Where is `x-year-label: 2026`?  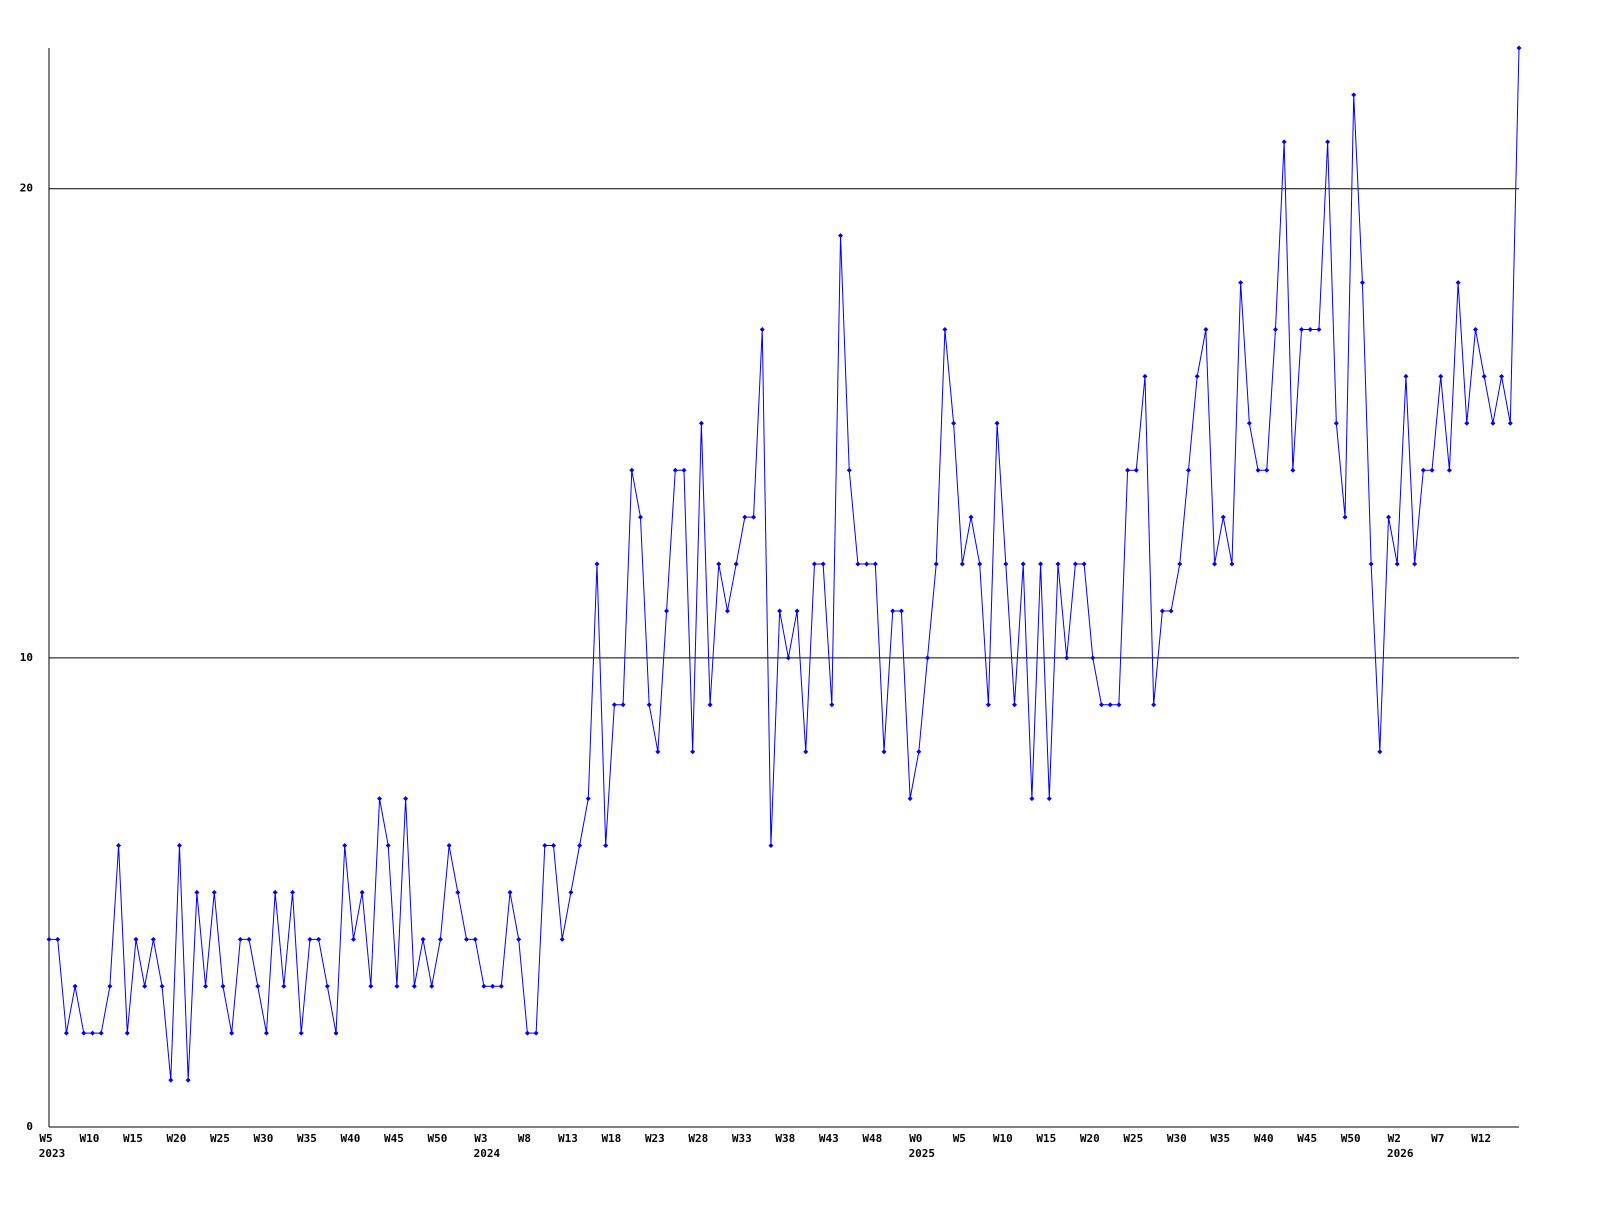 x-year-label: 2026 is located at coordinates (1400, 1153).